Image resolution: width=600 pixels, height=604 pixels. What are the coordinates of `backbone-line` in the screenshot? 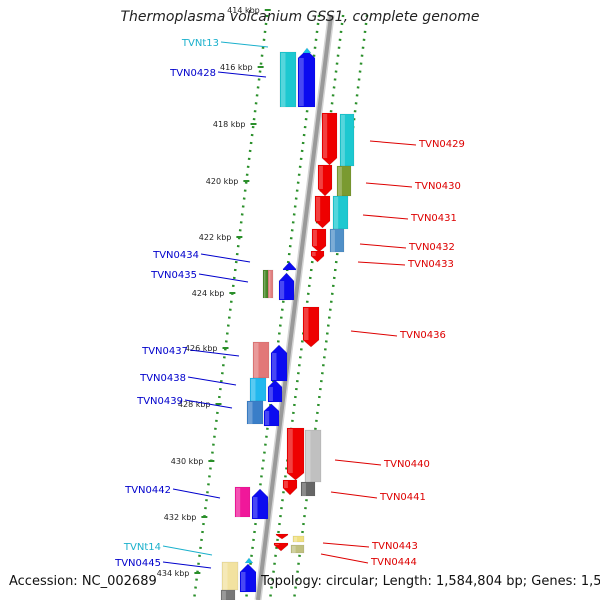 It's located at (295, 307).